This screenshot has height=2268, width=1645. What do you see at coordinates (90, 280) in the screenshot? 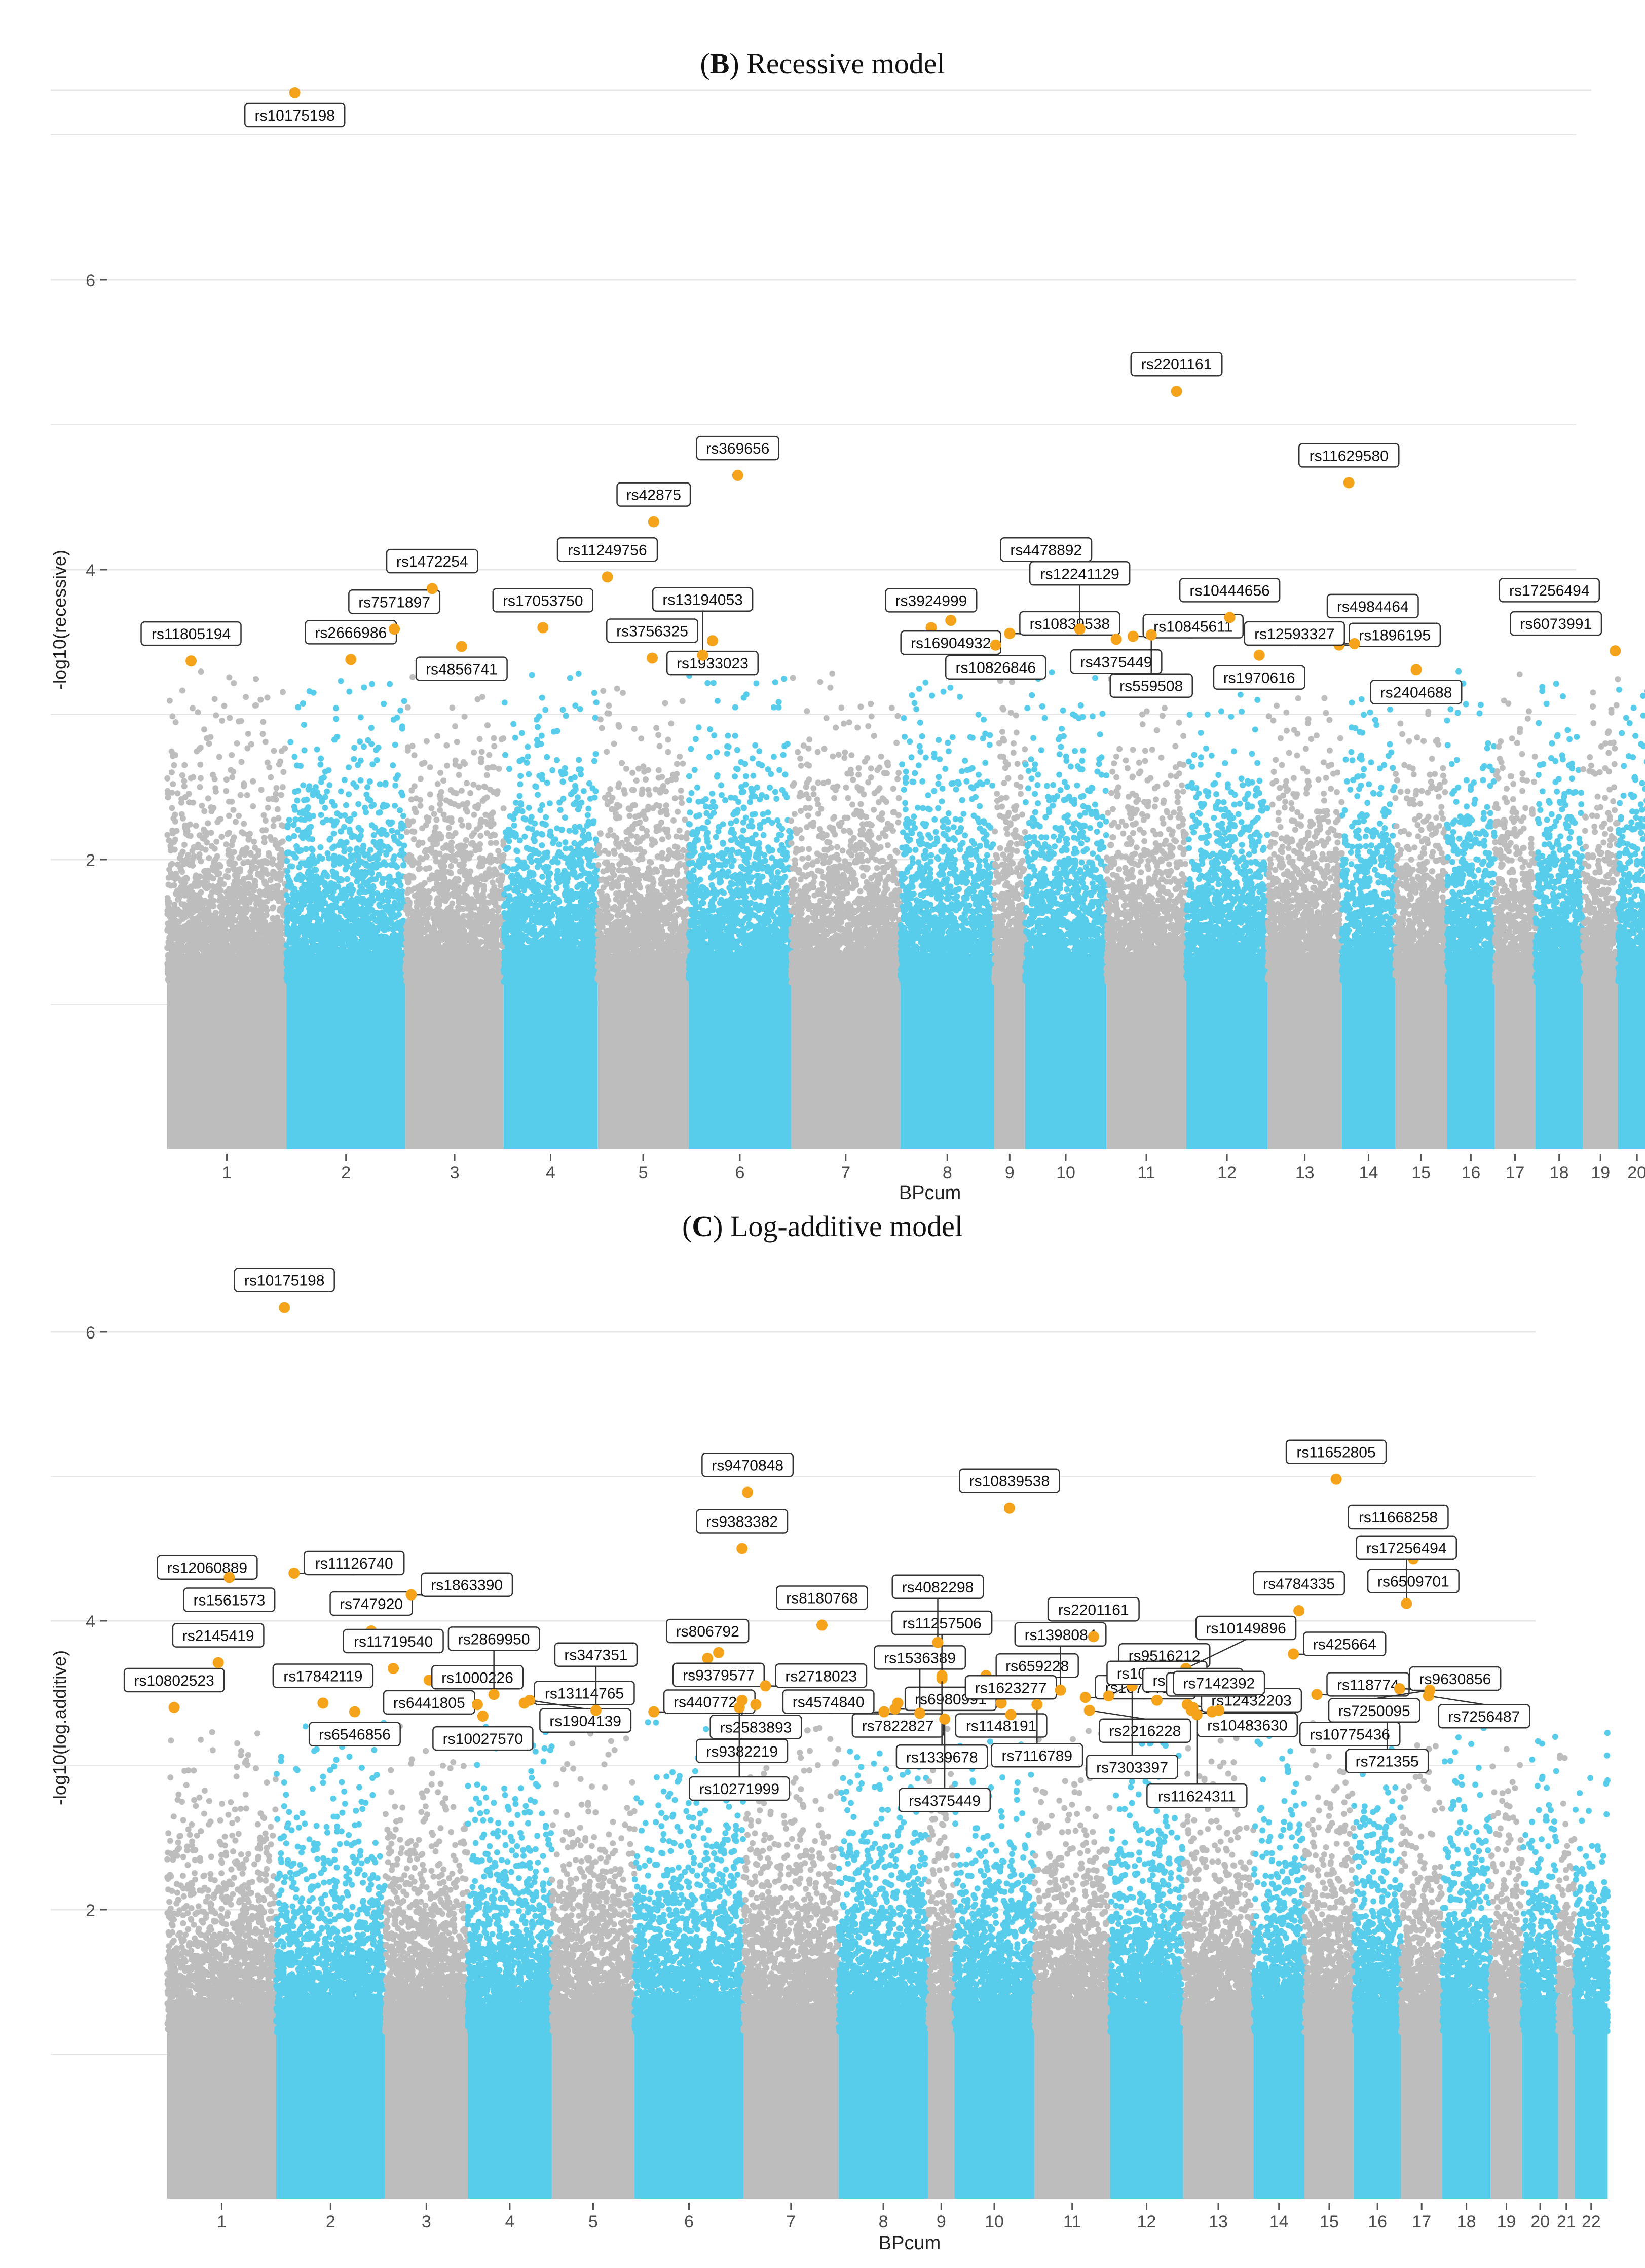
I see `y-tick-label: 6` at bounding box center [90, 280].